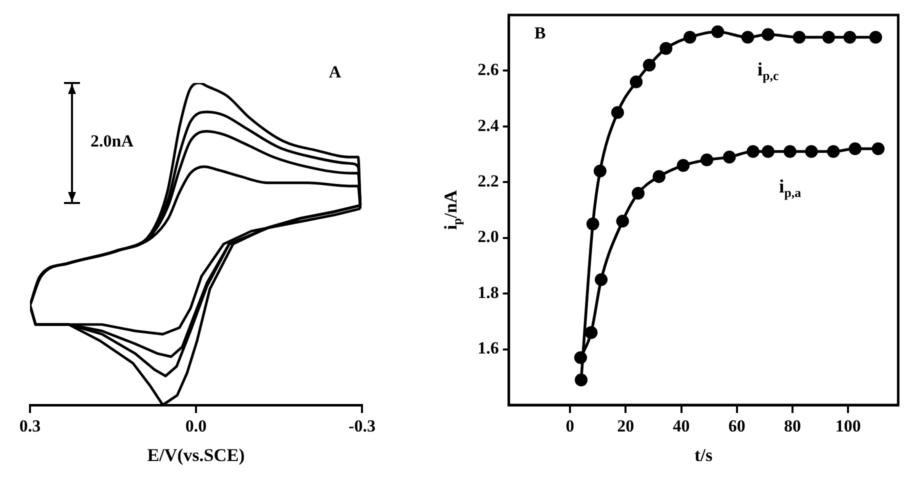 Image resolution: width=906 pixels, height=479 pixels. Describe the element at coordinates (540, 32) in the screenshot. I see `annotation: B` at that location.